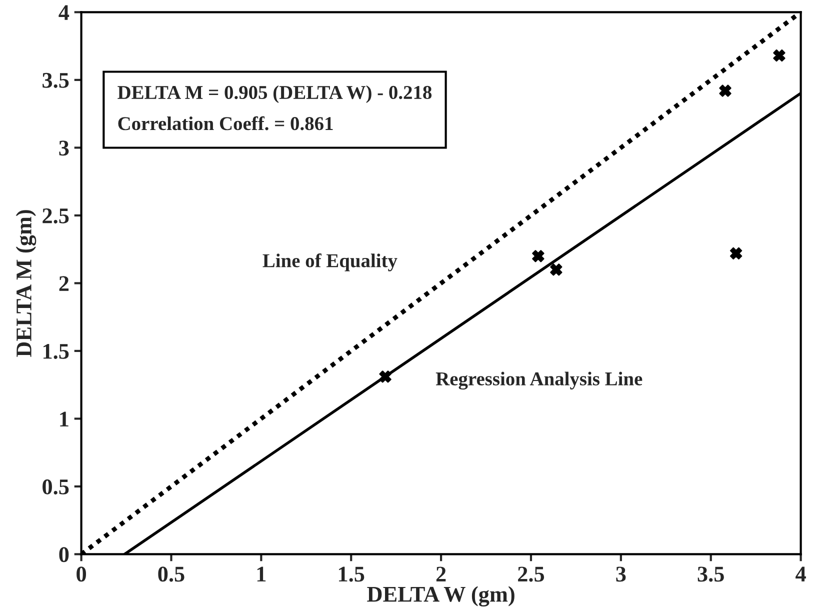 Image resolution: width=813 pixels, height=609 pixels. Describe the element at coordinates (440, 596) in the screenshot. I see `x-axis-title: DELTA W (gm)` at that location.